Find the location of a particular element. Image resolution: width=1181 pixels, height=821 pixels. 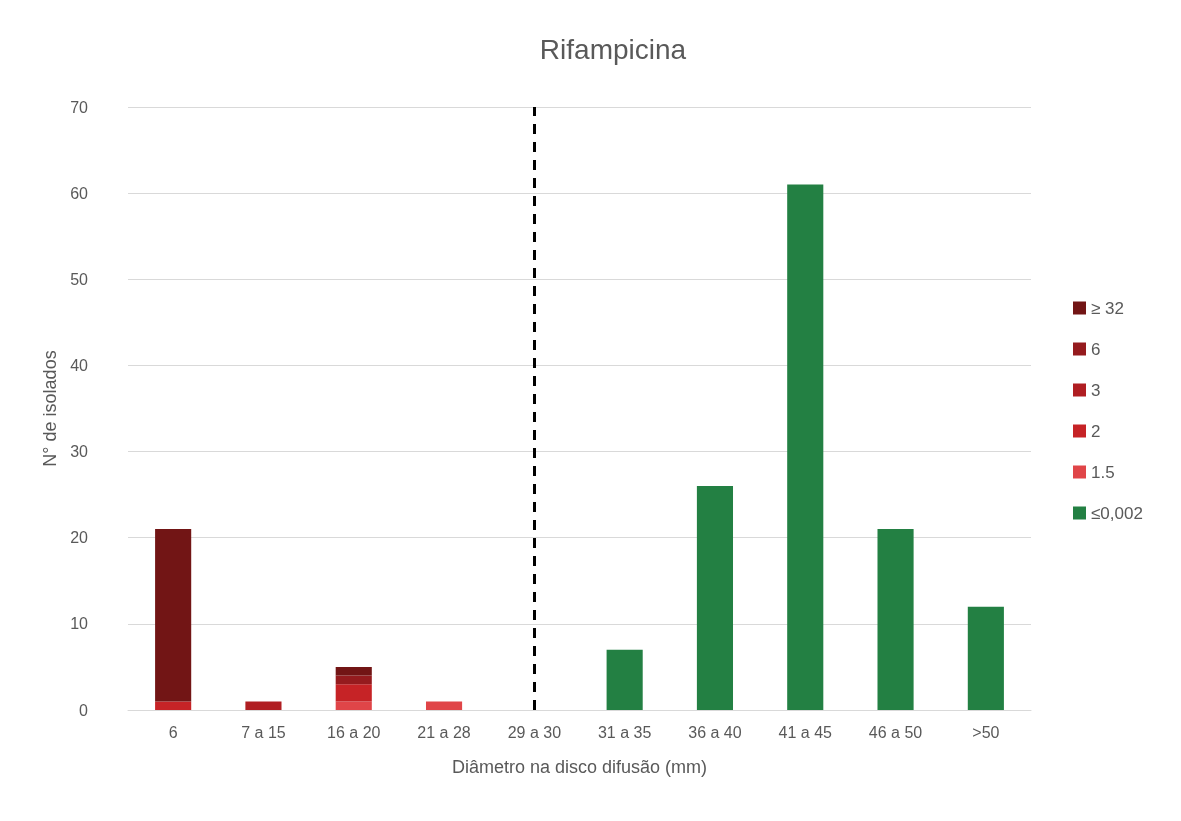

y-tick-label: 40 is located at coordinates (79, 365).